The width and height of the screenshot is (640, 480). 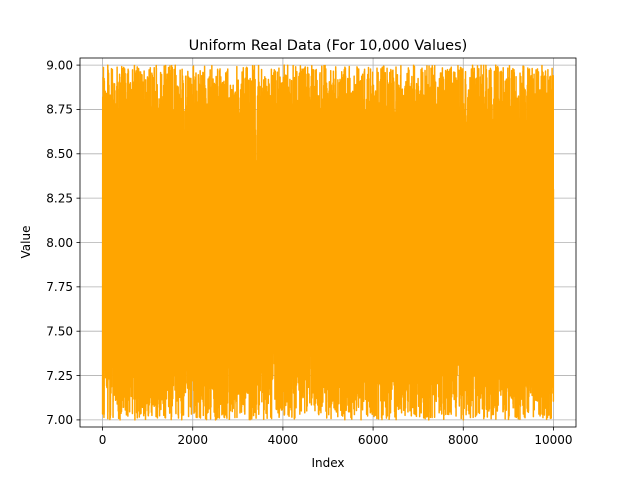 What do you see at coordinates (59, 154) in the screenshot?
I see `y-tick-label: 8.50` at bounding box center [59, 154].